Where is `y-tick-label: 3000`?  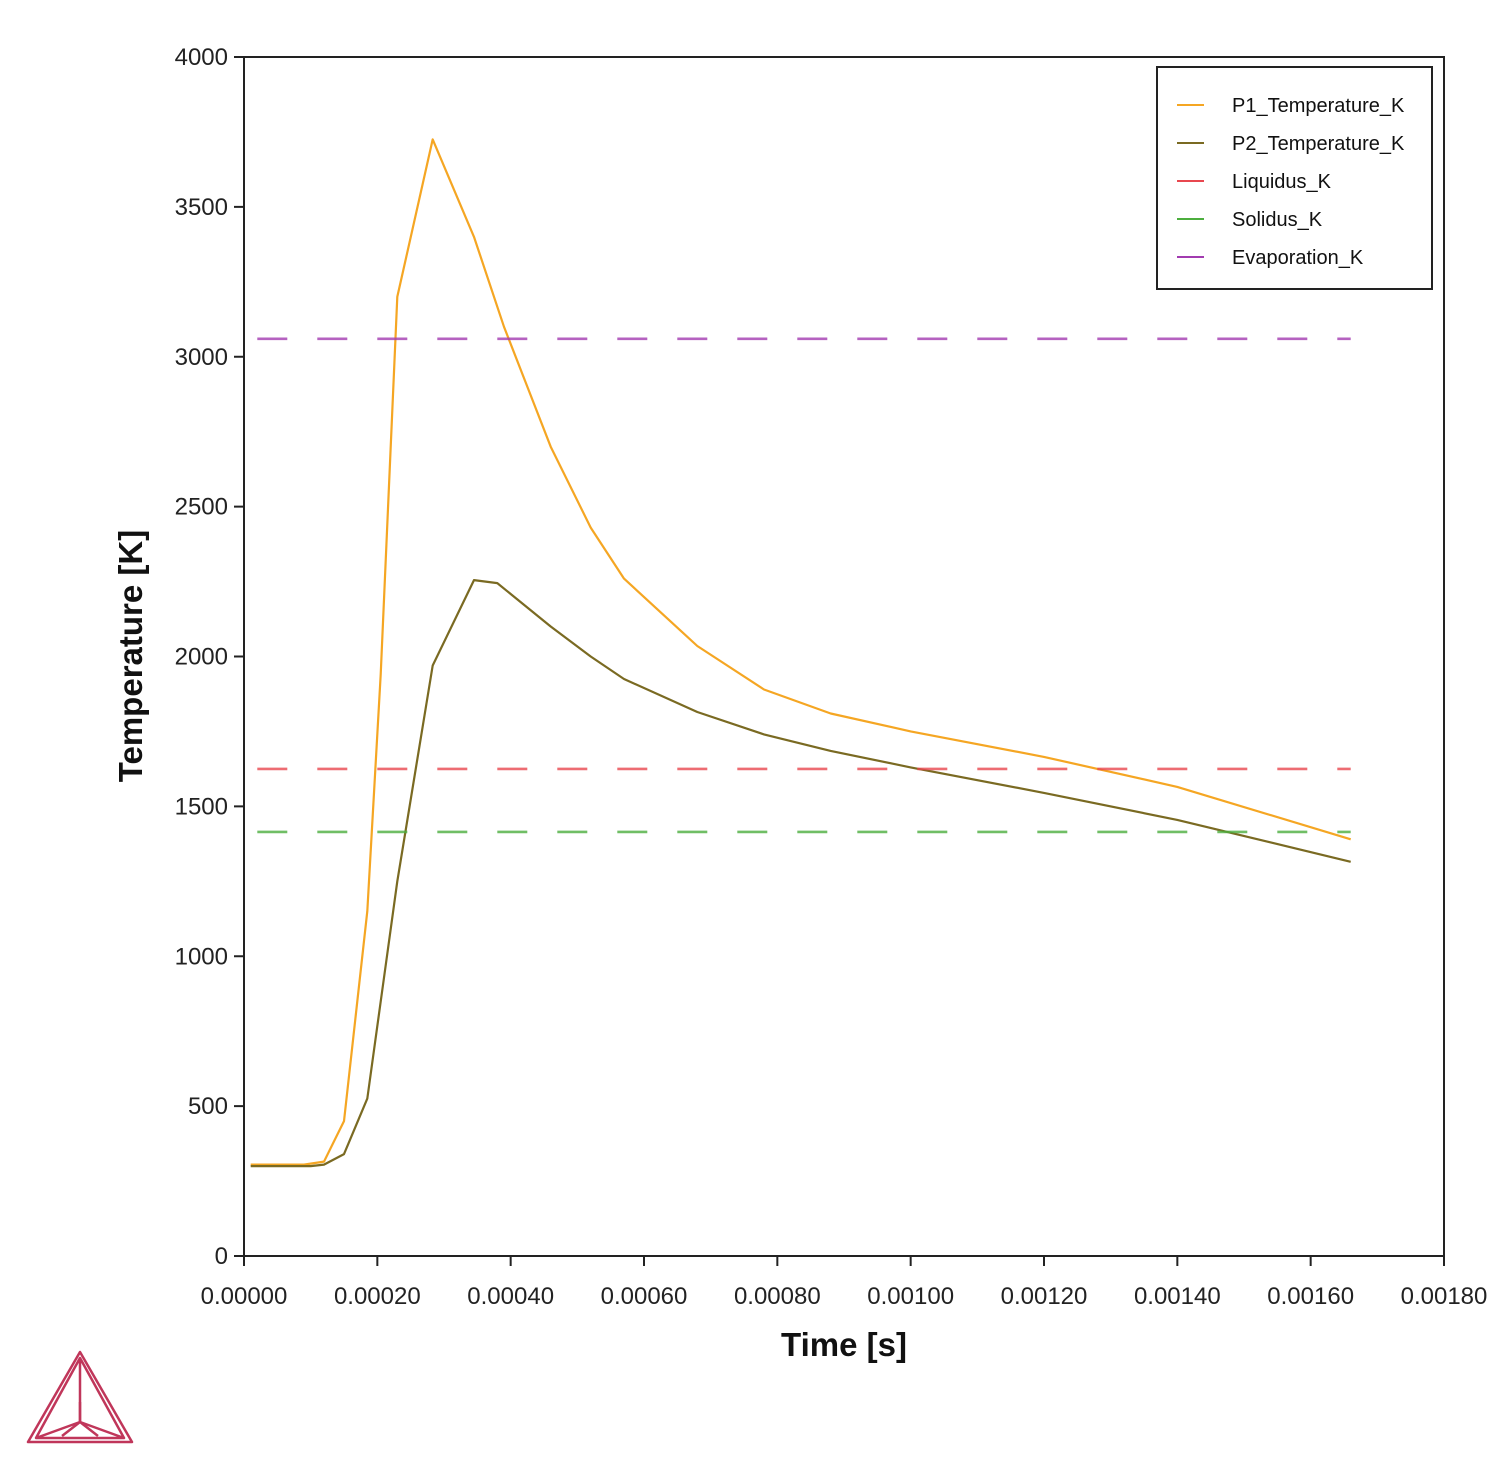 y-tick-label: 3000 is located at coordinates (201, 357).